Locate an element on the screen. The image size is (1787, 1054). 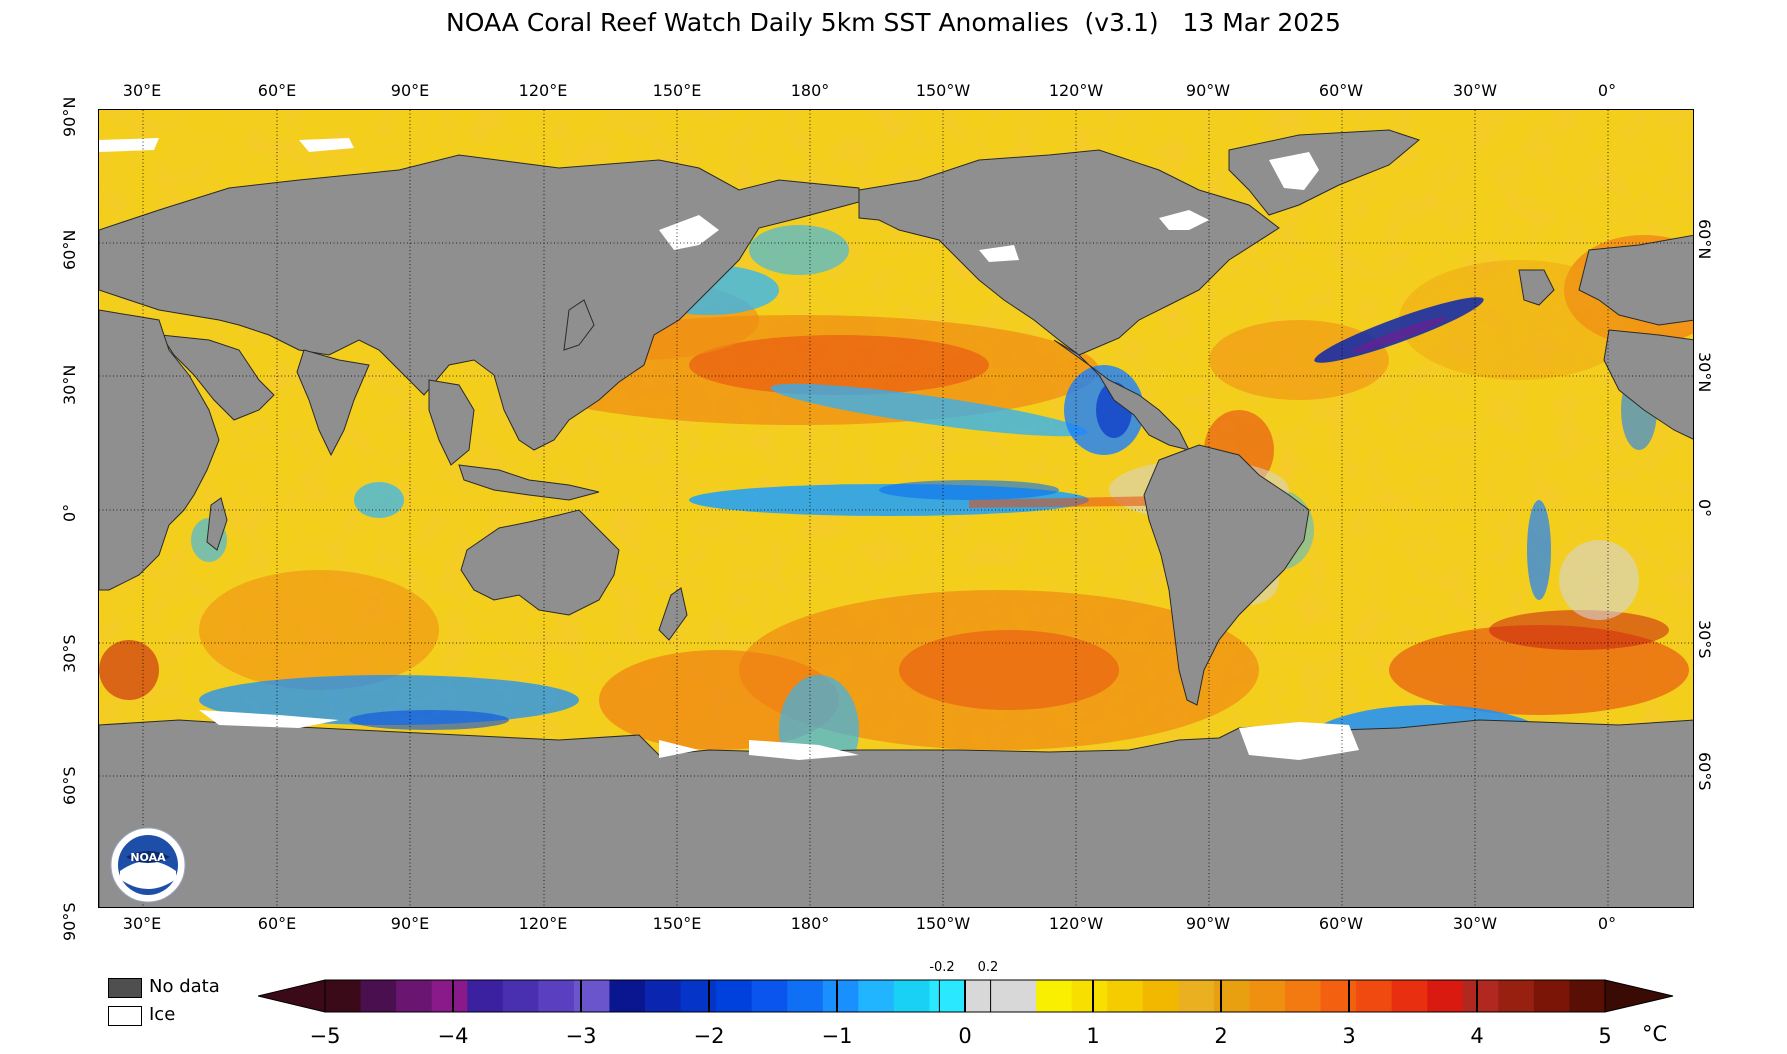
colorbar-tick: −3 is located at coordinates (581, 1036).